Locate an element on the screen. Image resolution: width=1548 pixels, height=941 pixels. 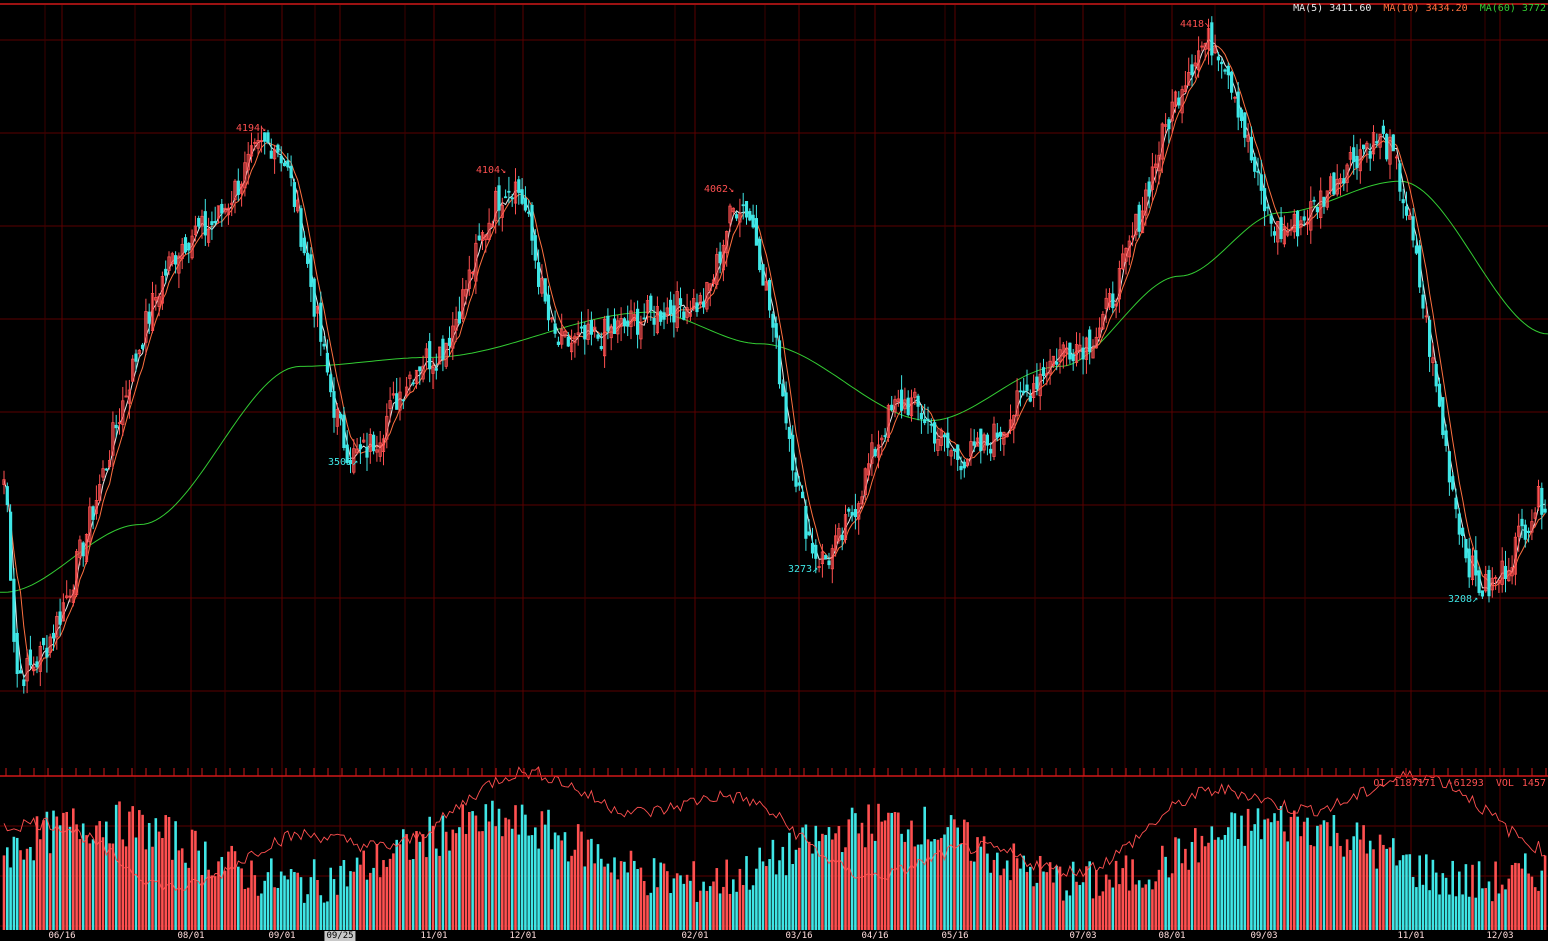
x-tick-label-selected: 09/25 is located at coordinates (340, 936).